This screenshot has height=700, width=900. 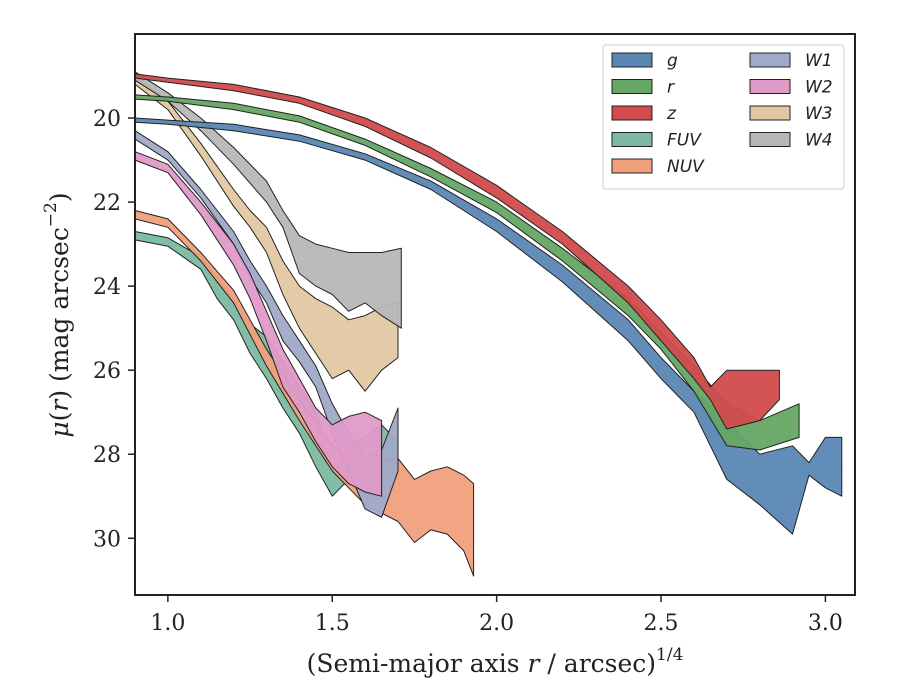 What do you see at coordinates (672, 61) in the screenshot?
I see `legend-label-g: g` at bounding box center [672, 61].